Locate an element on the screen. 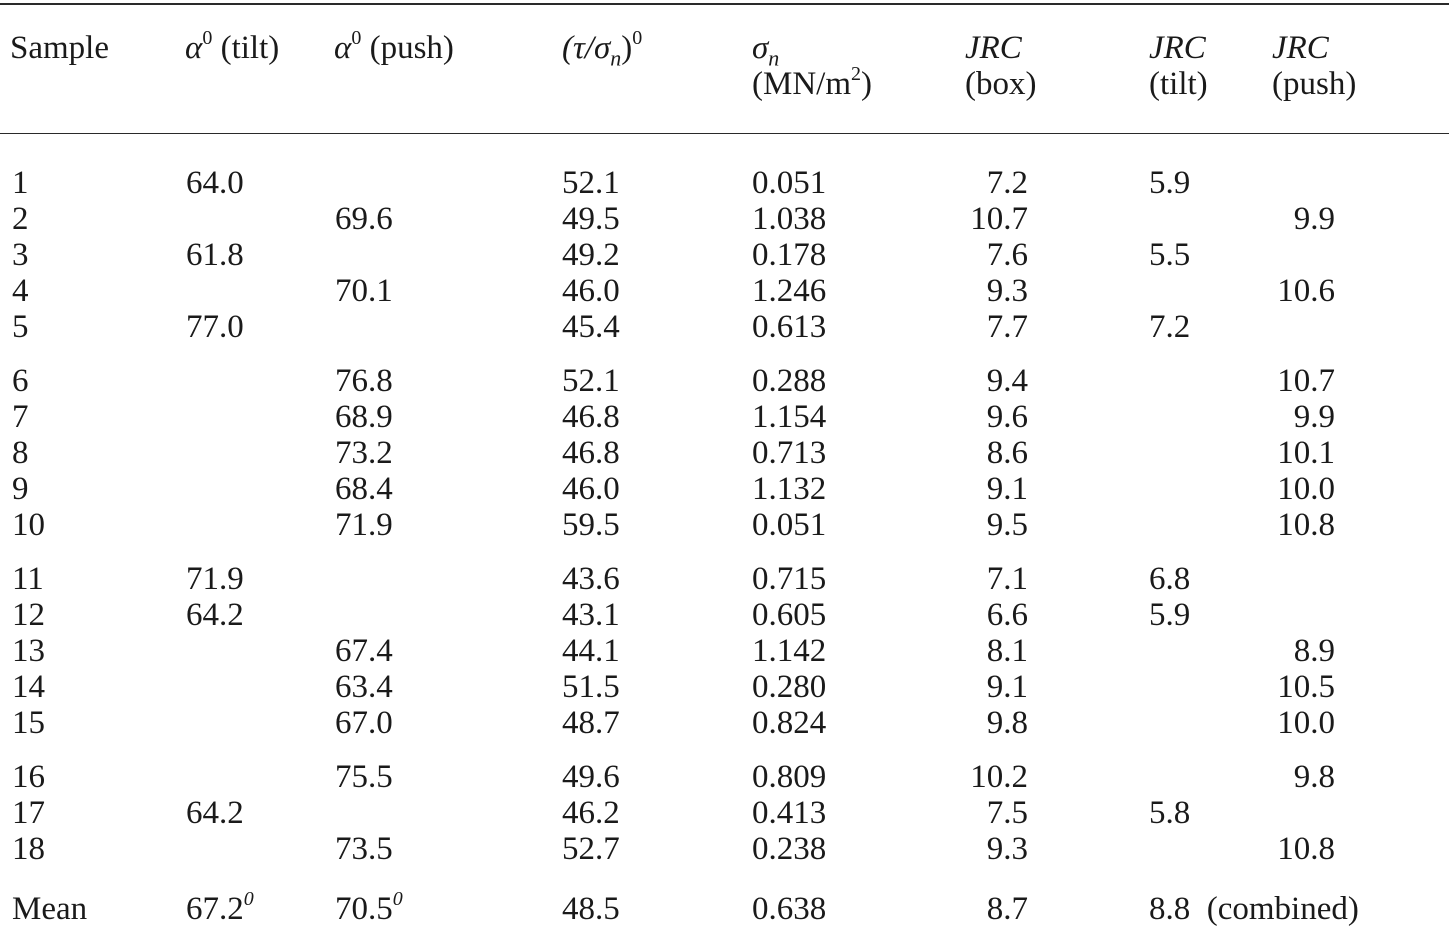 The width and height of the screenshot is (1449, 943). header-alpha-push: α0 (push) is located at coordinates (394, 46).